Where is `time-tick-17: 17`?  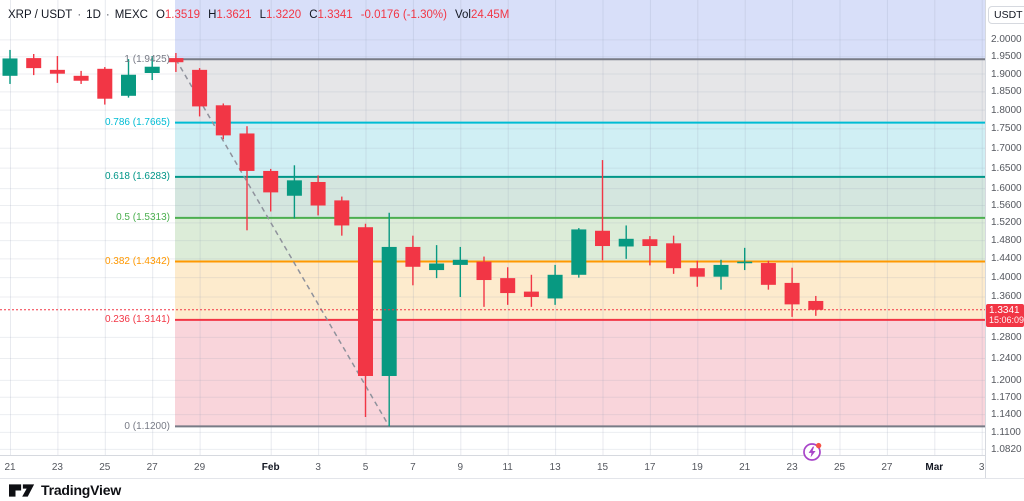 time-tick-17: 17 is located at coordinates (650, 467).